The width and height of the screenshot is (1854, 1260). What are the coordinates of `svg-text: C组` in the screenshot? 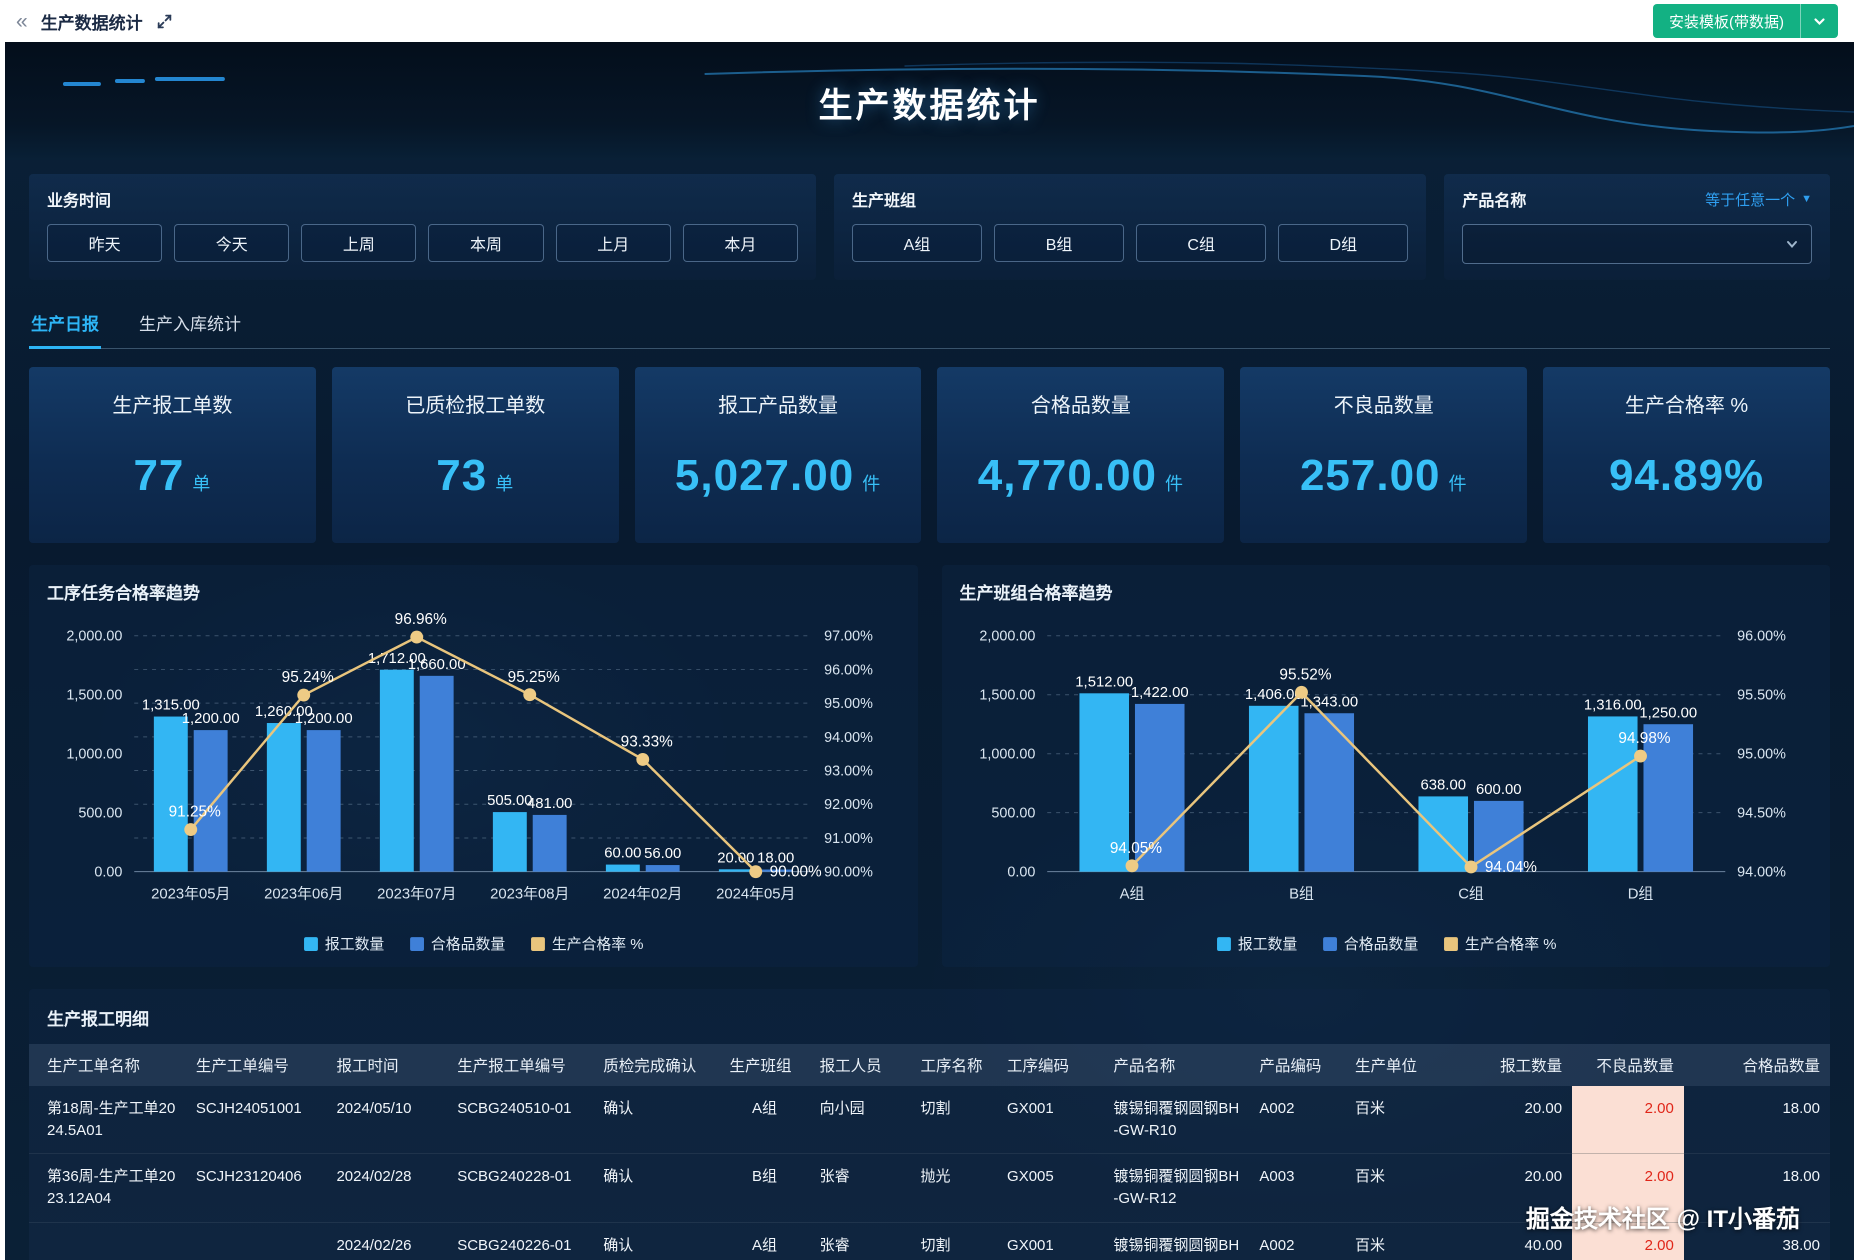 It's located at (1471, 893).